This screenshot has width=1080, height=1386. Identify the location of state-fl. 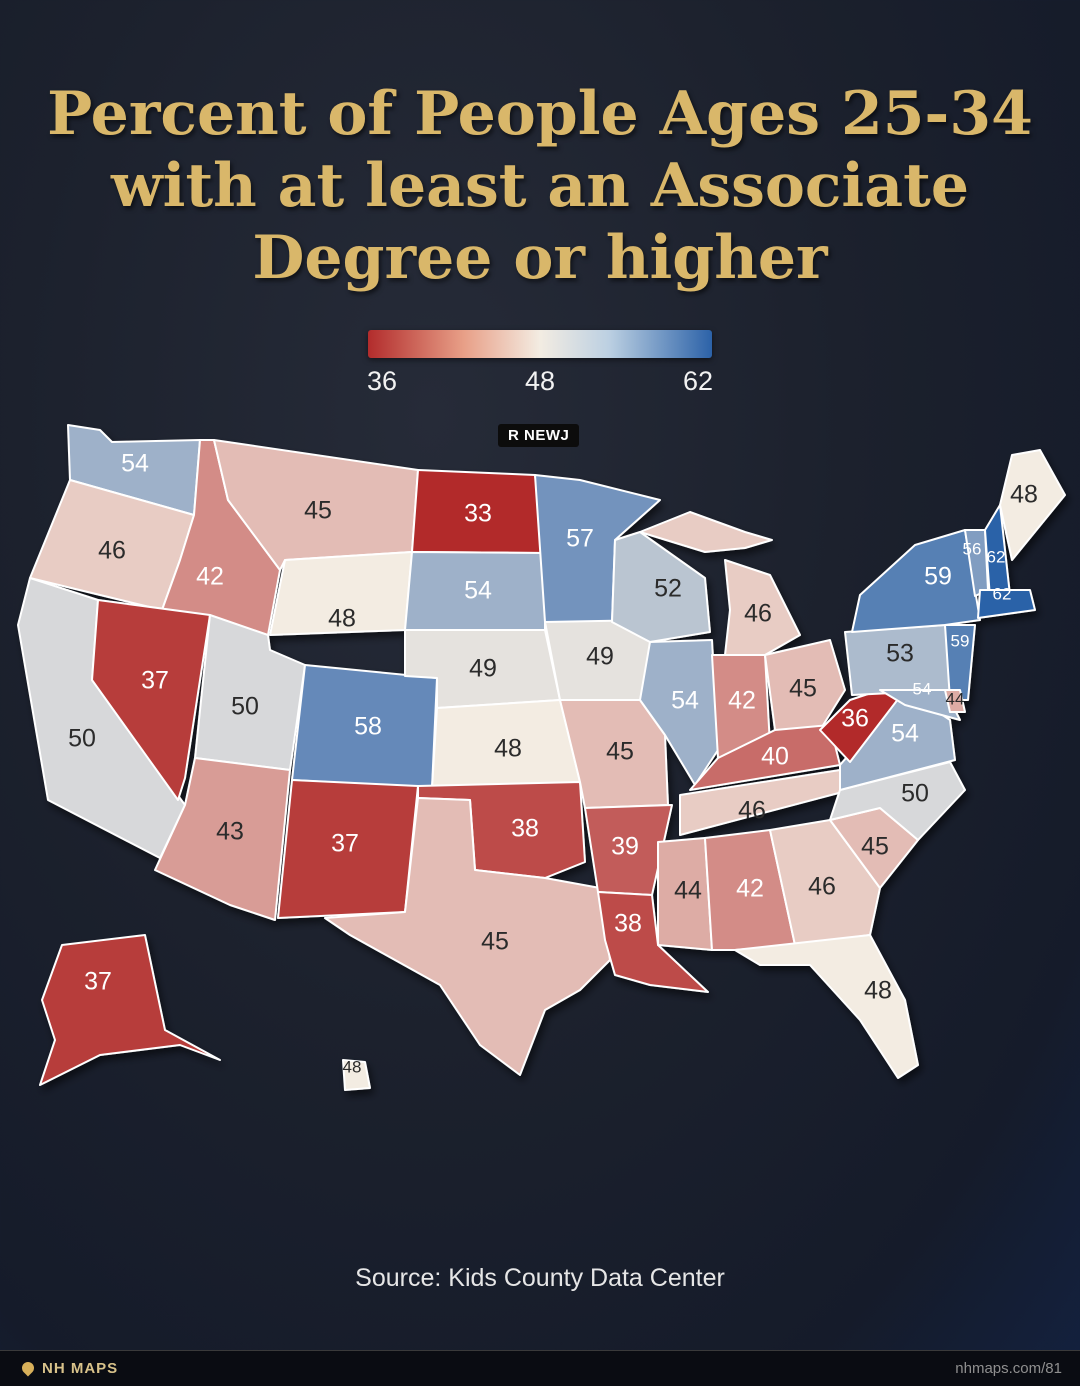
(826, 1006).